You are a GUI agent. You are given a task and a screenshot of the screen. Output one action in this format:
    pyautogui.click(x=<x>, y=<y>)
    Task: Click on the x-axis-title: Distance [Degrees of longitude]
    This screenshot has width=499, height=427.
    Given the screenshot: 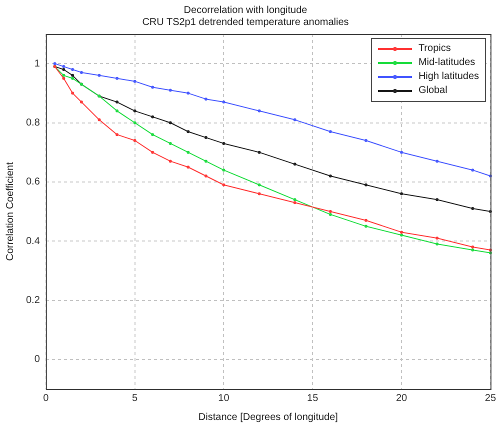 What is the action you would take?
    pyautogui.click(x=268, y=417)
    